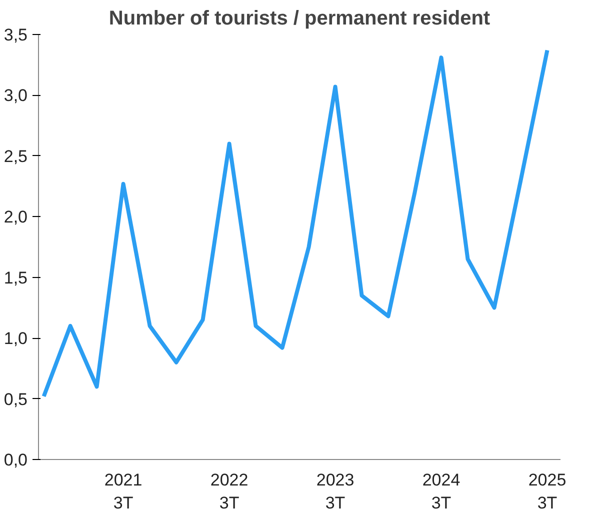 The height and width of the screenshot is (521, 601). Describe the element at coordinates (16, 217) in the screenshot. I see `y-tick-label: 2,0` at that location.